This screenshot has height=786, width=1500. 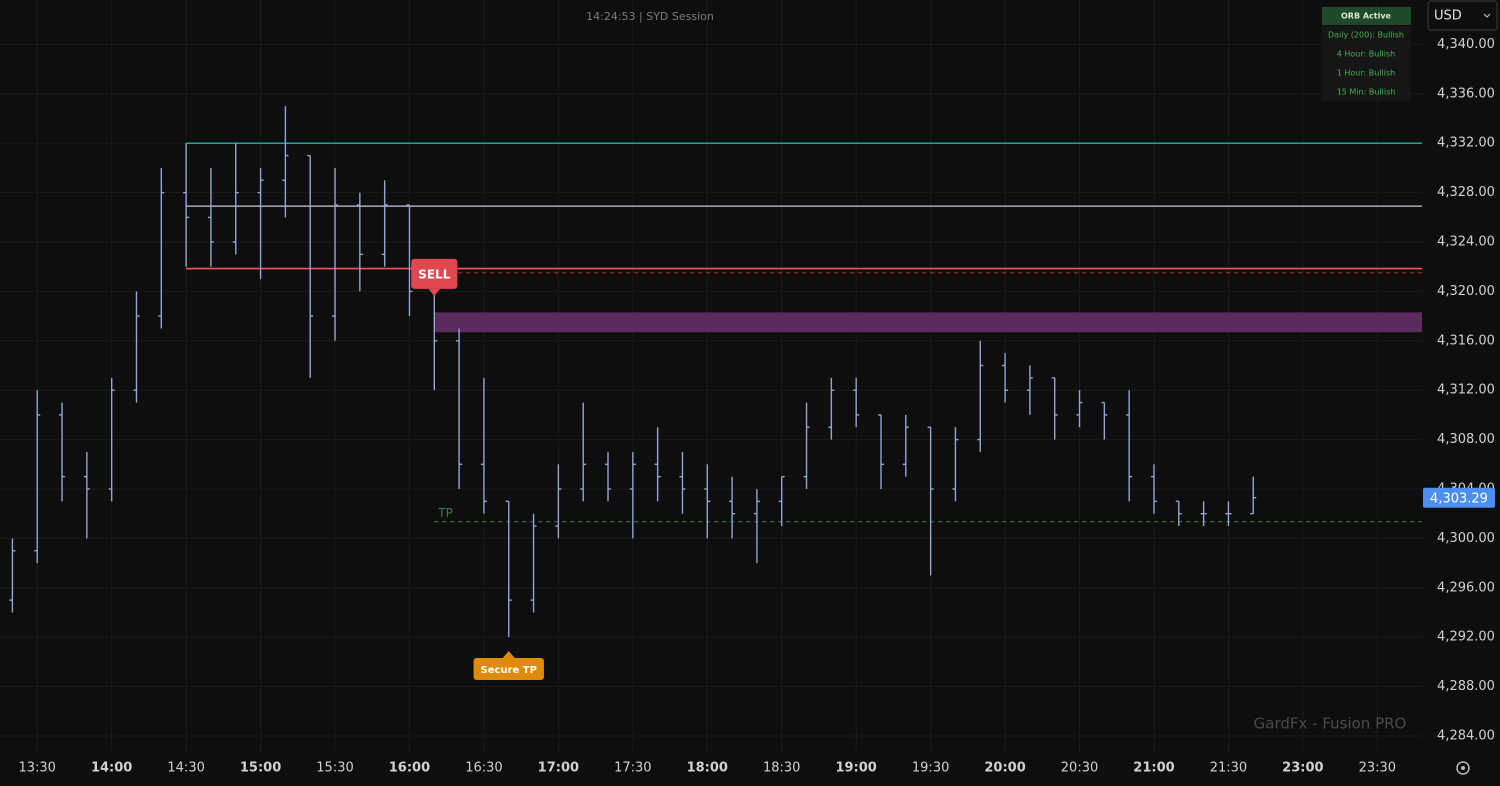 I want to click on marker-label: Secure TP, so click(x=509, y=670).